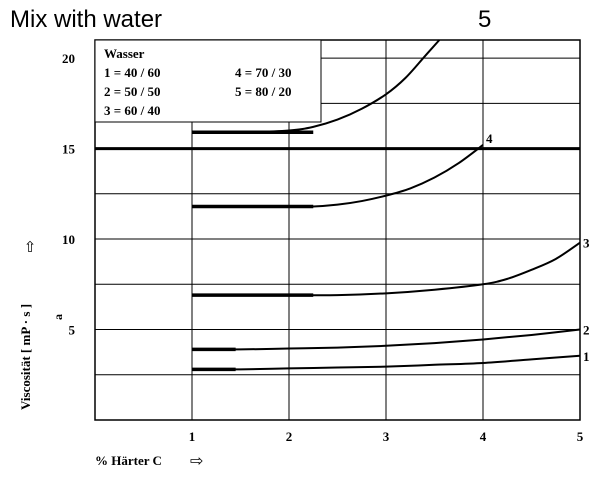 This screenshot has width=598, height=481. What do you see at coordinates (86, 19) in the screenshot?
I see `caption-text: Mix with water` at bounding box center [86, 19].